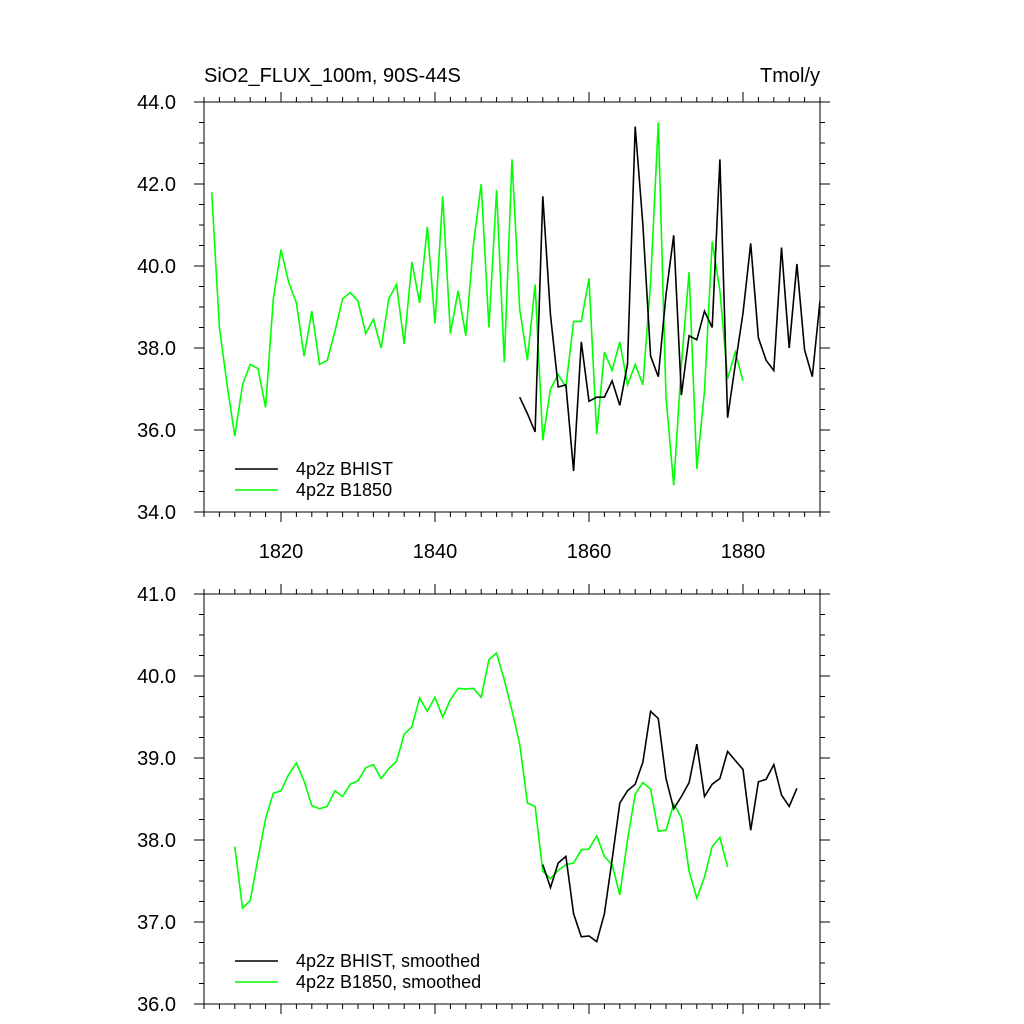 This screenshot has height=1024, width=1024. What do you see at coordinates (790, 76) in the screenshot?
I see `units-label: Tmol/y` at bounding box center [790, 76].